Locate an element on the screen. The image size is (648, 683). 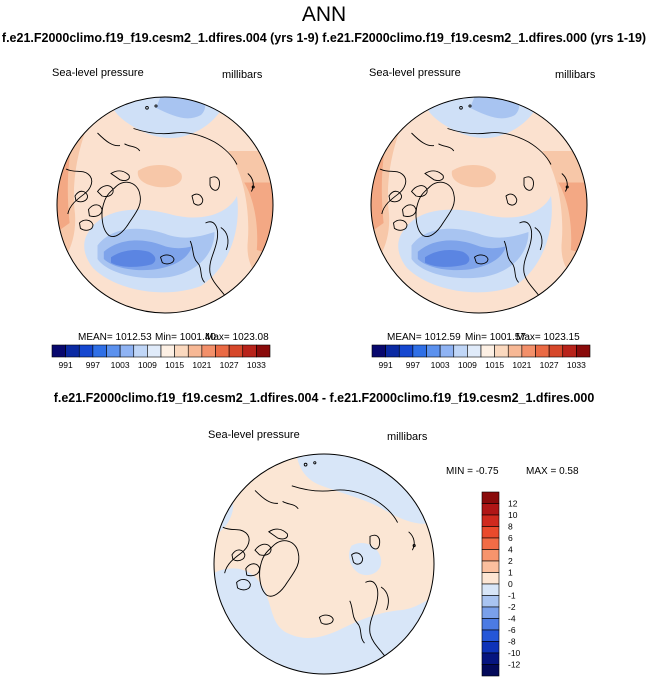
panel1-min-stat: Min= 1001.40 is located at coordinates (185, 337).